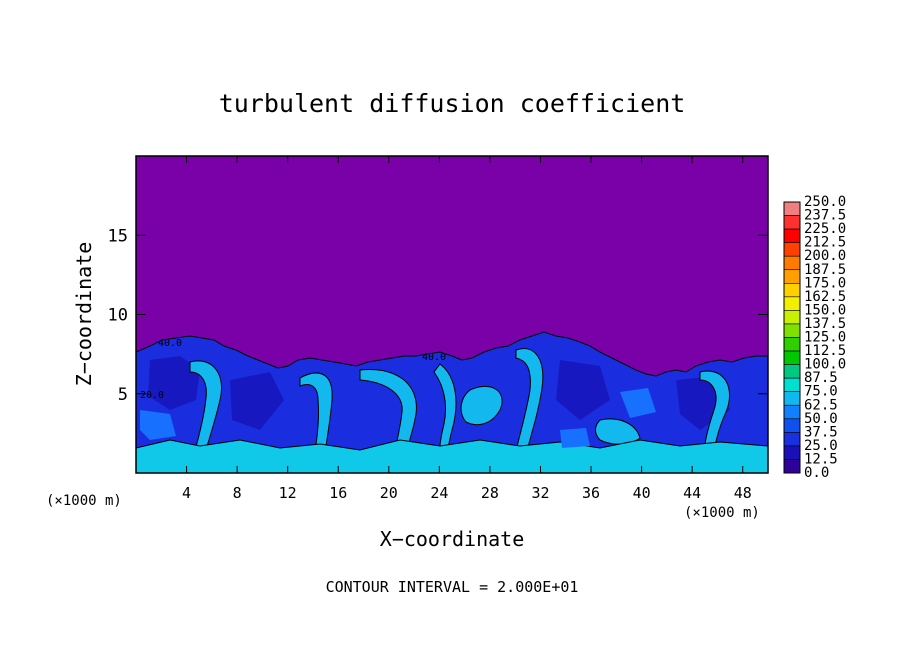 Image resolution: width=904 pixels, height=654 pixels. What do you see at coordinates (743, 493) in the screenshot?
I see `x-tick-label: 48` at bounding box center [743, 493].